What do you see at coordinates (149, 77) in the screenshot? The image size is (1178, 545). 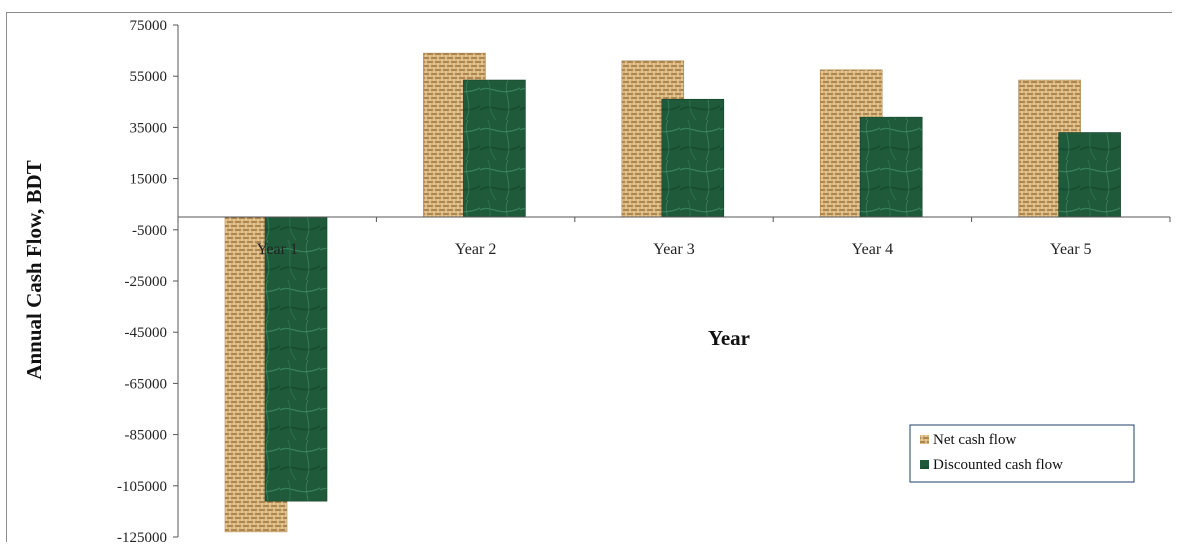 I see `y-tick-label: 55000` at bounding box center [149, 77].